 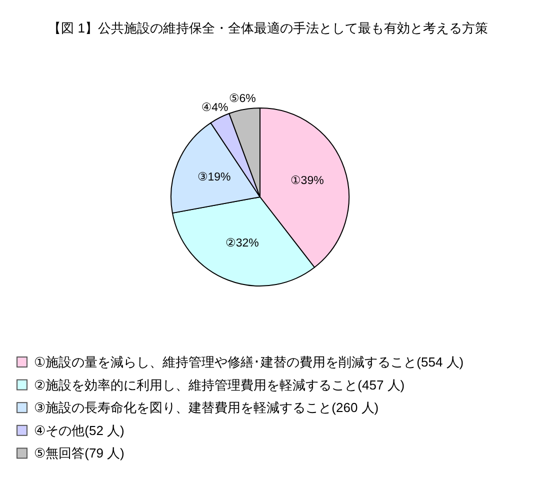 I want to click on data-label: ⑤6%, so click(x=242, y=98).